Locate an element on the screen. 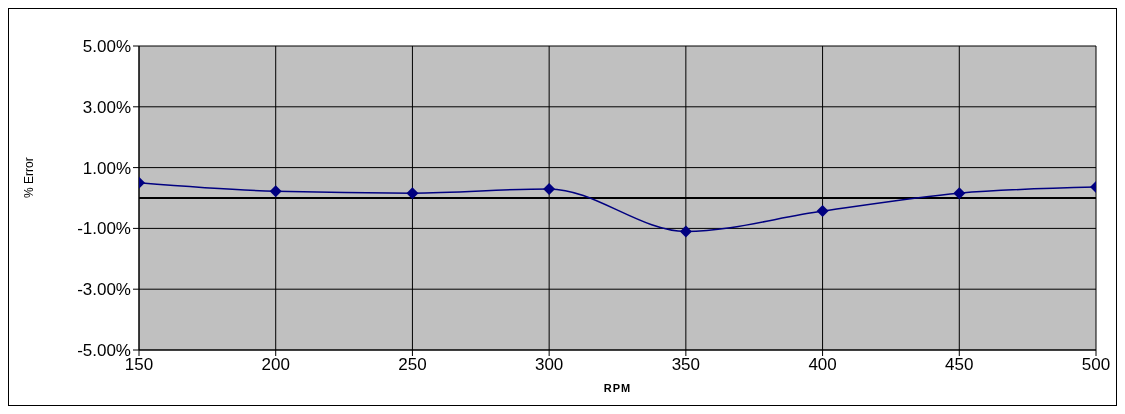  x-tick-label: 300 is located at coordinates (549, 365).